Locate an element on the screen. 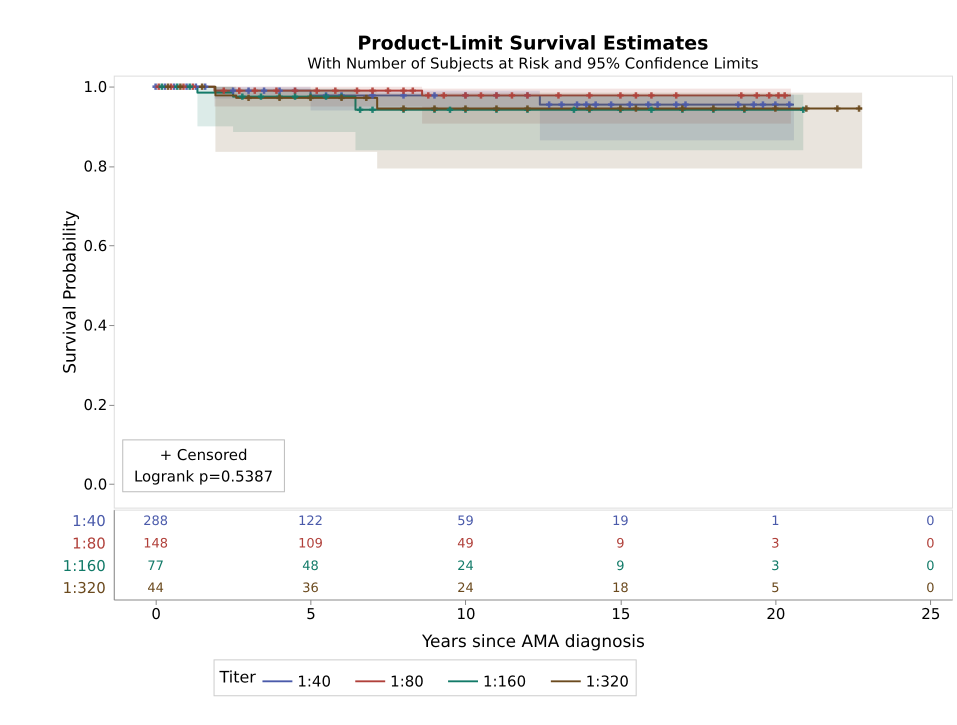  chart-subtitle: With Number of Subjects at Risk and 95% Confidence Limits is located at coordinates (533, 63).